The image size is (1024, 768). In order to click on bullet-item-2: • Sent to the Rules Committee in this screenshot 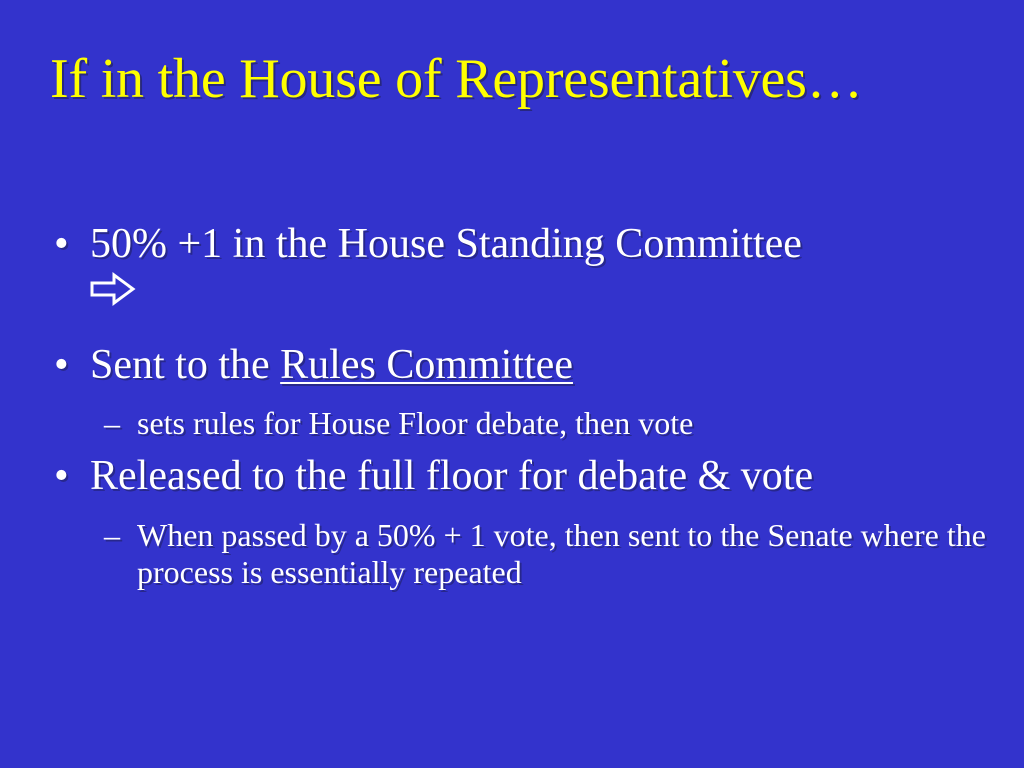, I will do `click(522, 364)`.